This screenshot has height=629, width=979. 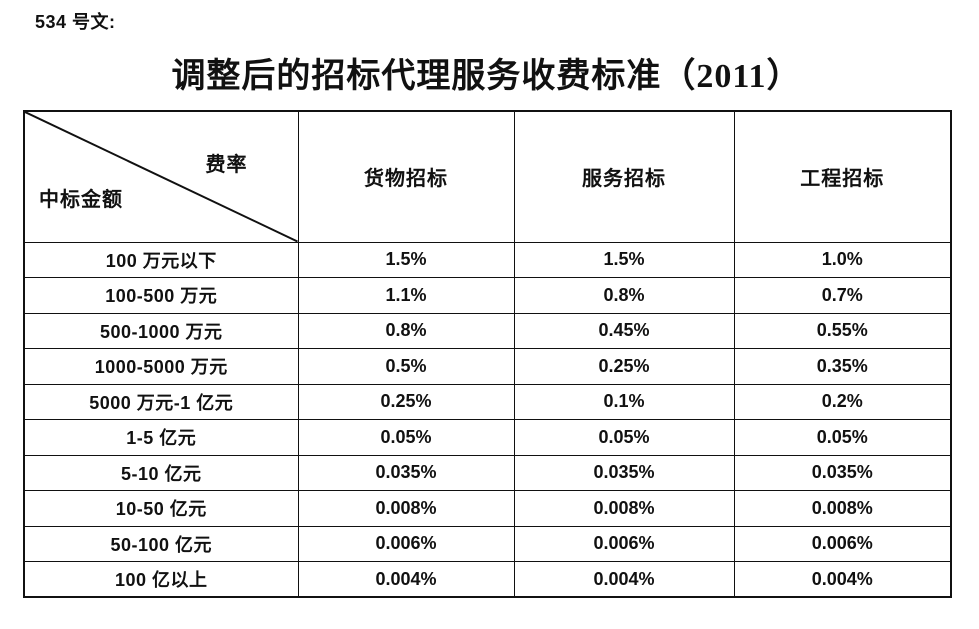 I want to click on amount-cell: 100 亿以上, so click(x=161, y=579).